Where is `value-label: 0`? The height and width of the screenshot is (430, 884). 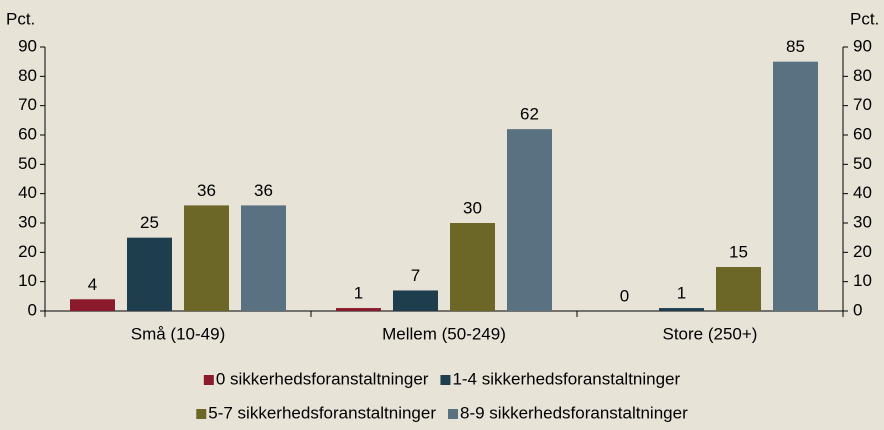
value-label: 0 is located at coordinates (624, 295).